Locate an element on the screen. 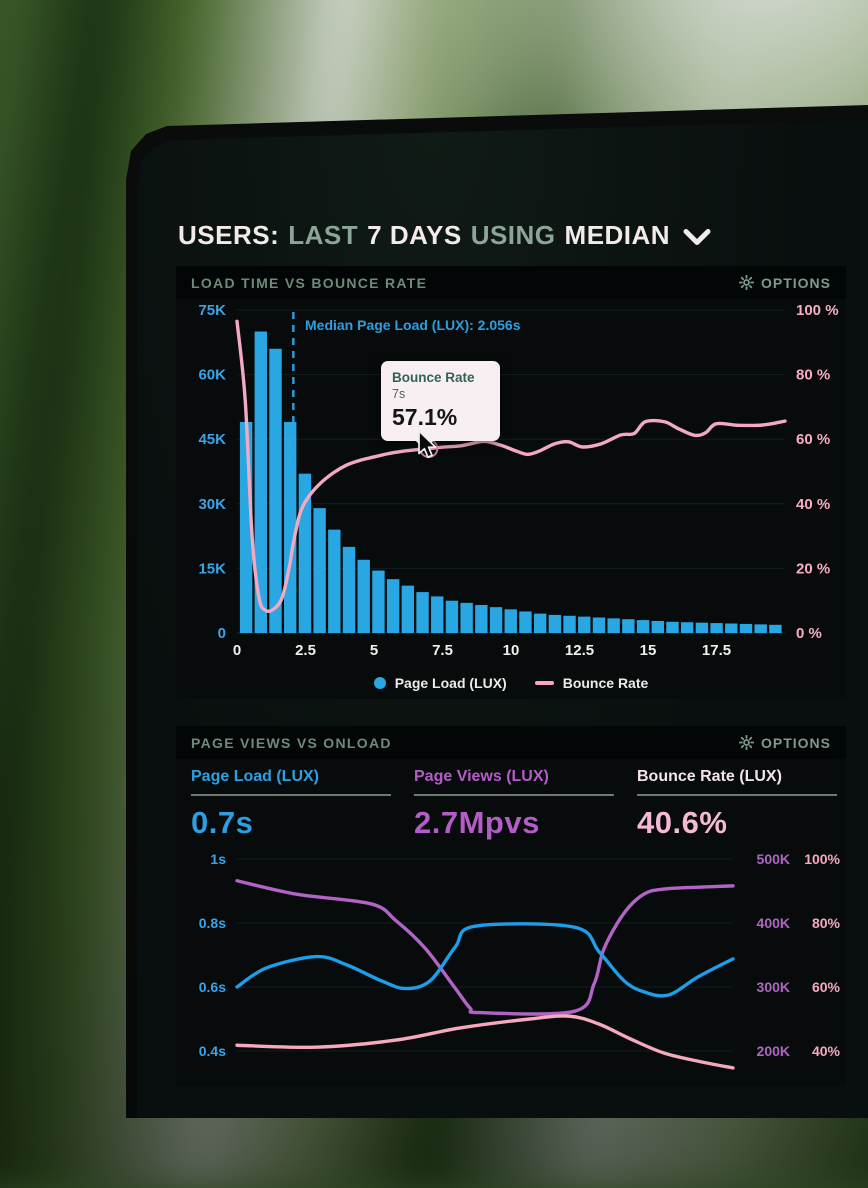 The image size is (868, 1188). page-load-marker is located at coordinates (379, 683).